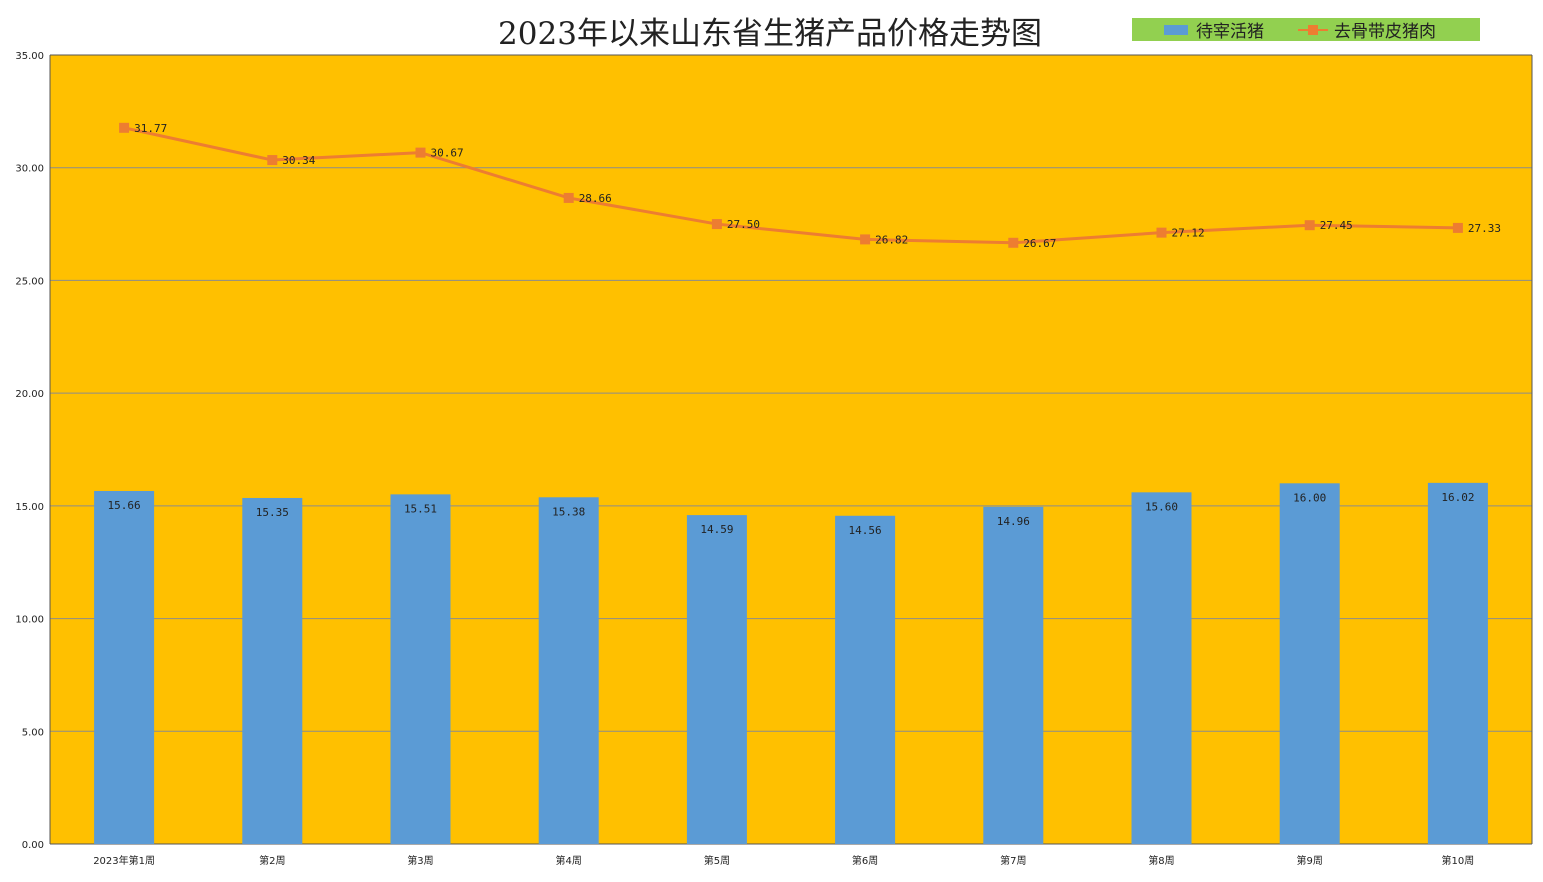  What do you see at coordinates (29, 620) in the screenshot?
I see `y-tick-label: 10.00` at bounding box center [29, 620].